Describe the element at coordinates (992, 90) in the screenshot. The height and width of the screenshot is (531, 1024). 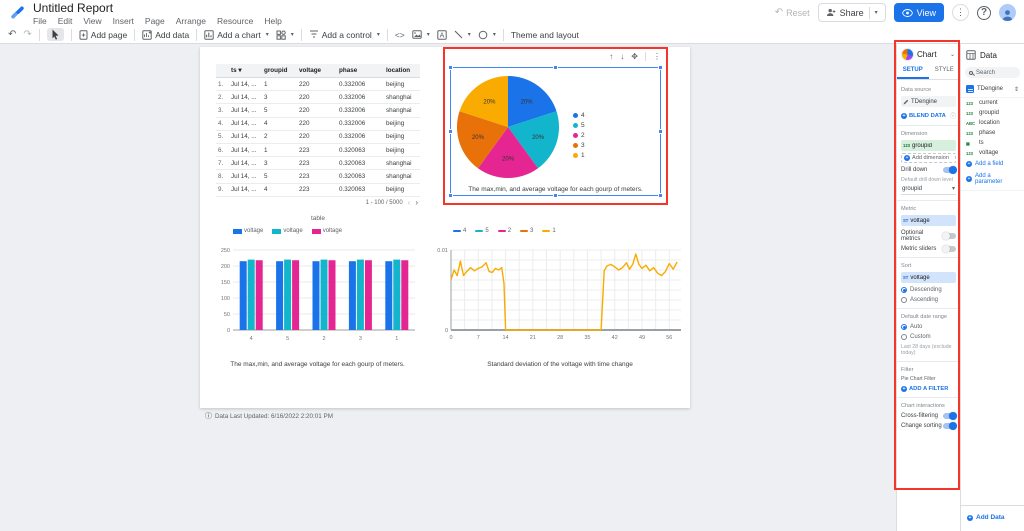
I see `data-source-row: TDengine ⇕` at that location.